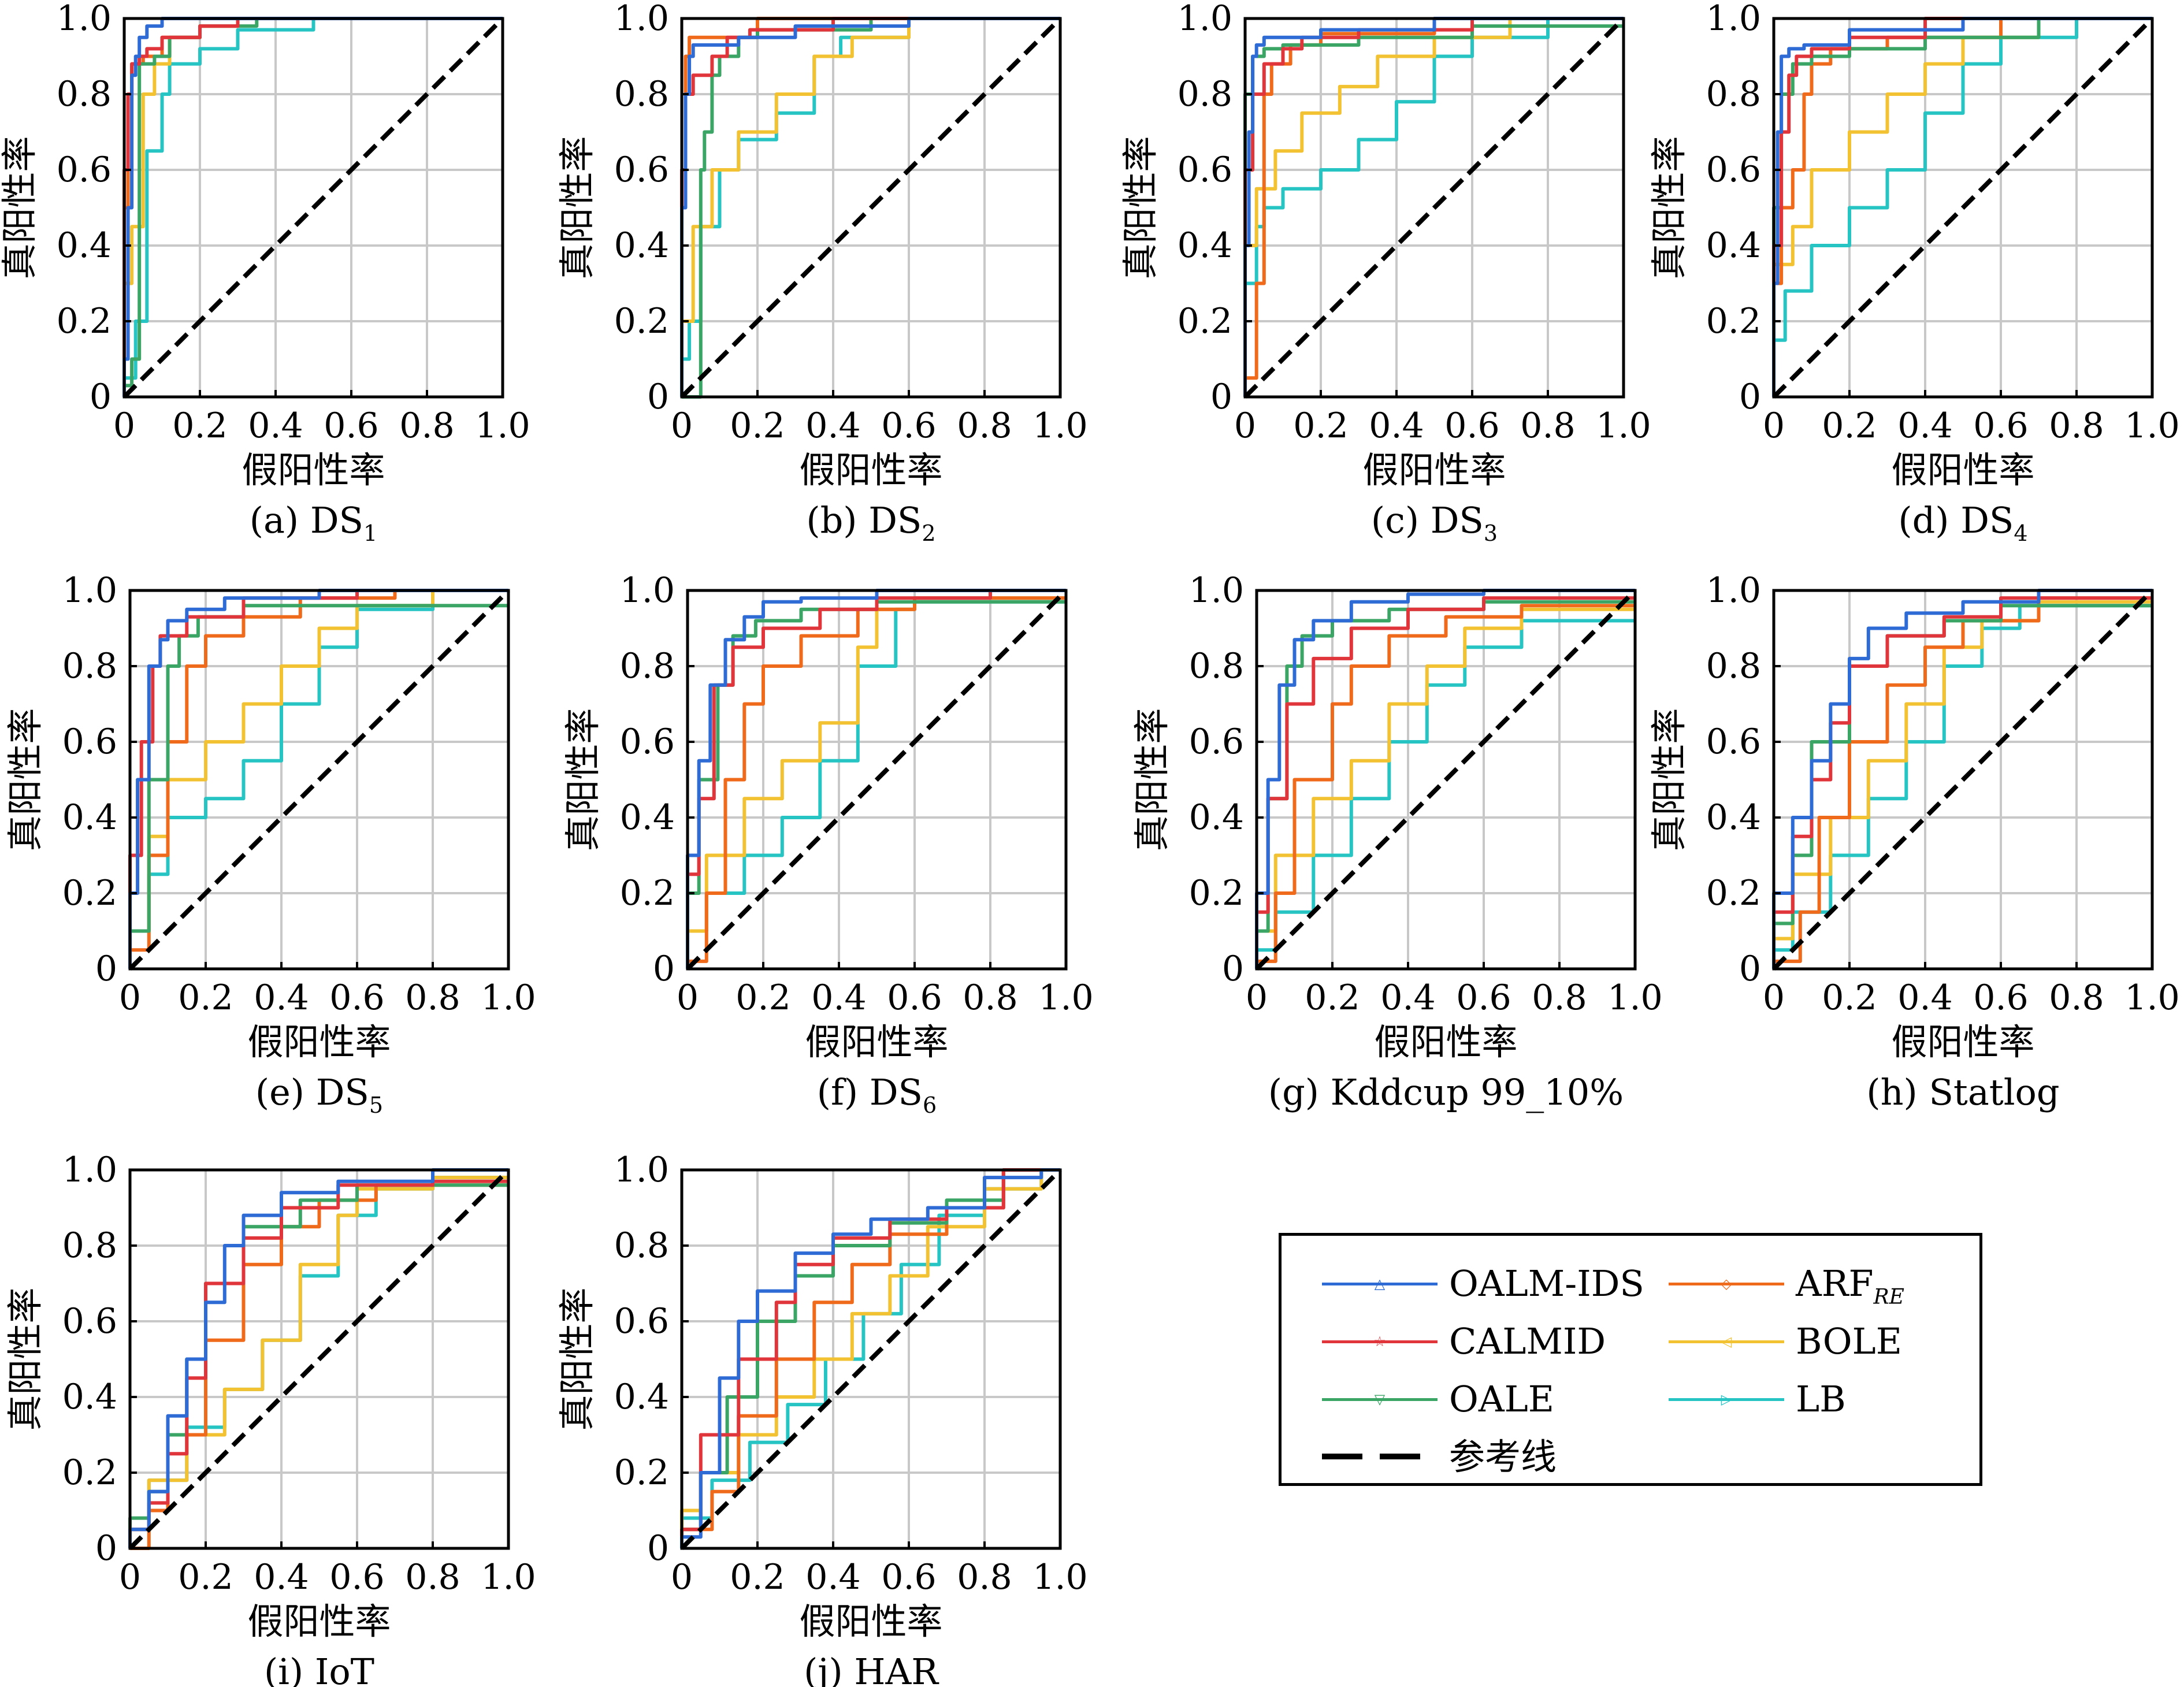  Describe the element at coordinates (1503, 1457) in the screenshot. I see `legend-label: 参考线` at that location.